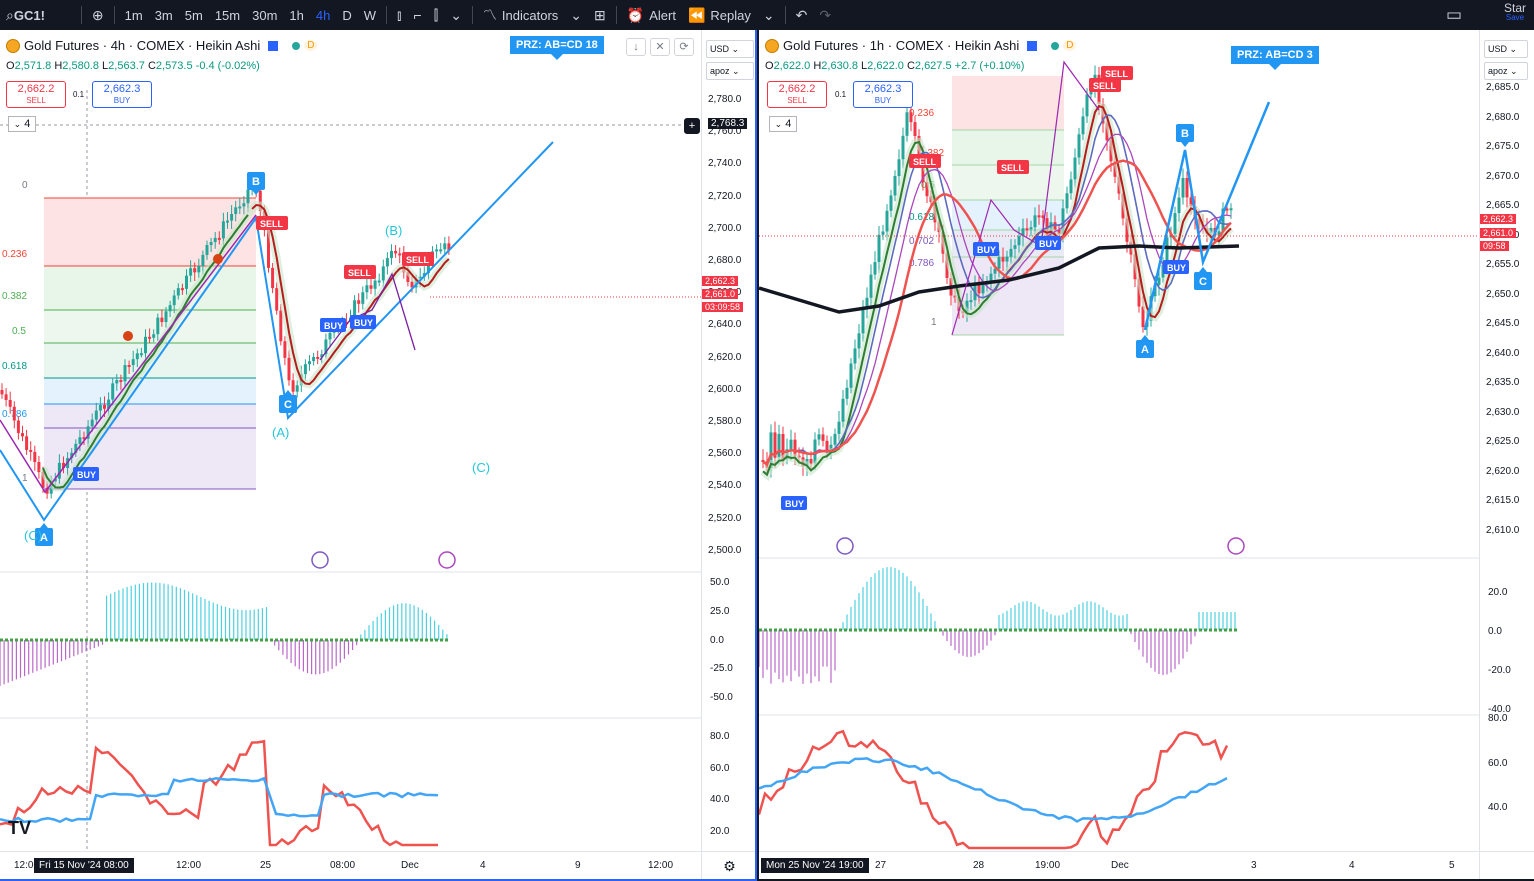  What do you see at coordinates (1454, 15) in the screenshot?
I see `layout-button: ▭` at bounding box center [1454, 15].